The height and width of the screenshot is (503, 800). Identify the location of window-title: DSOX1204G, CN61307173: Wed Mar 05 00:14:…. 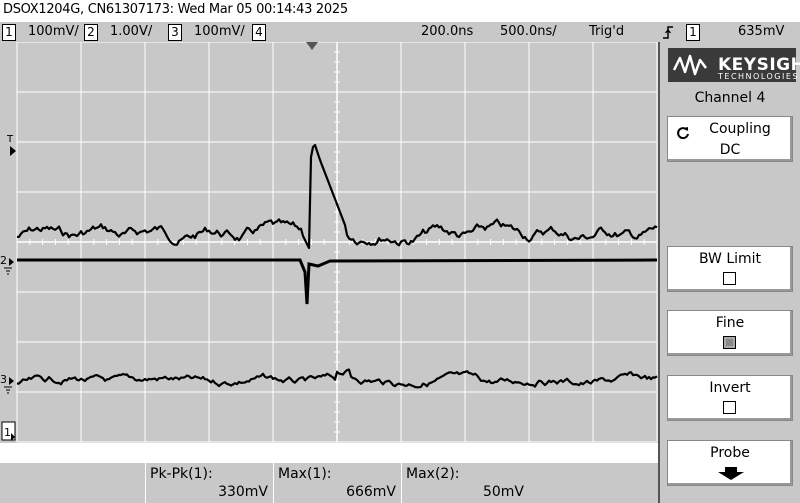
(175, 9).